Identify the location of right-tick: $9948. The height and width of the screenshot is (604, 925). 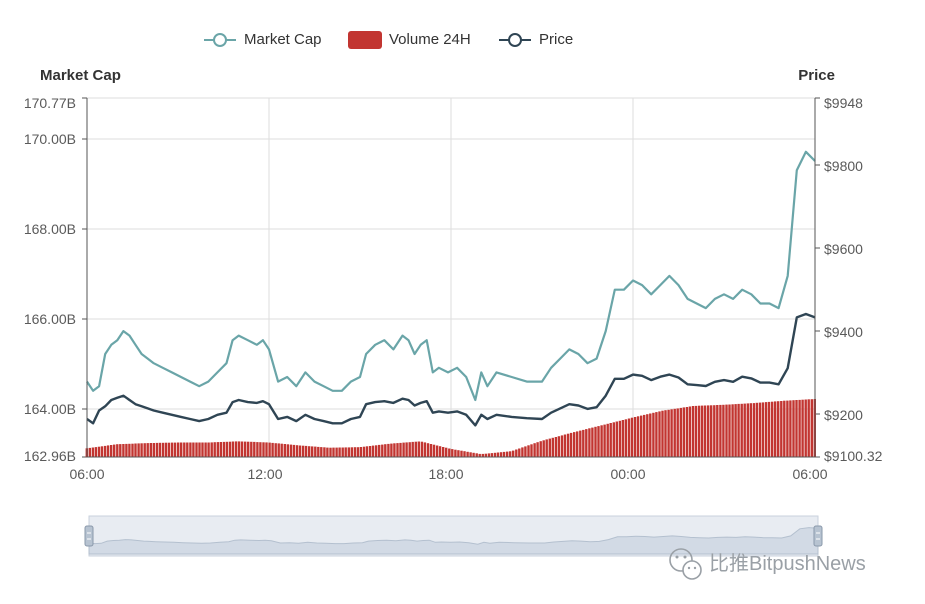
(843, 103).